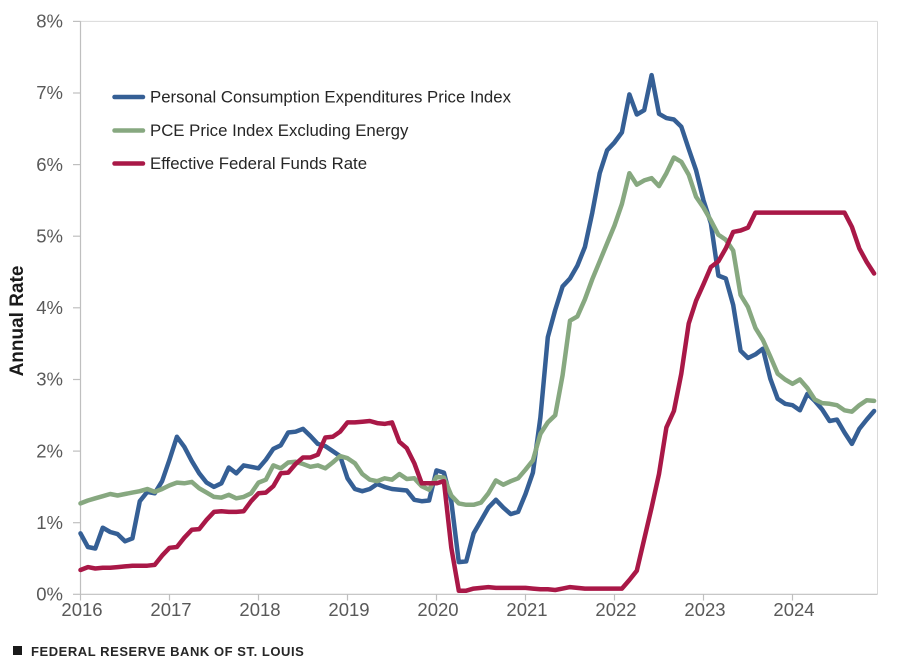 Image resolution: width=909 pixels, height=661 pixels. What do you see at coordinates (49, 594) in the screenshot?
I see `svg-text: 0%` at bounding box center [49, 594].